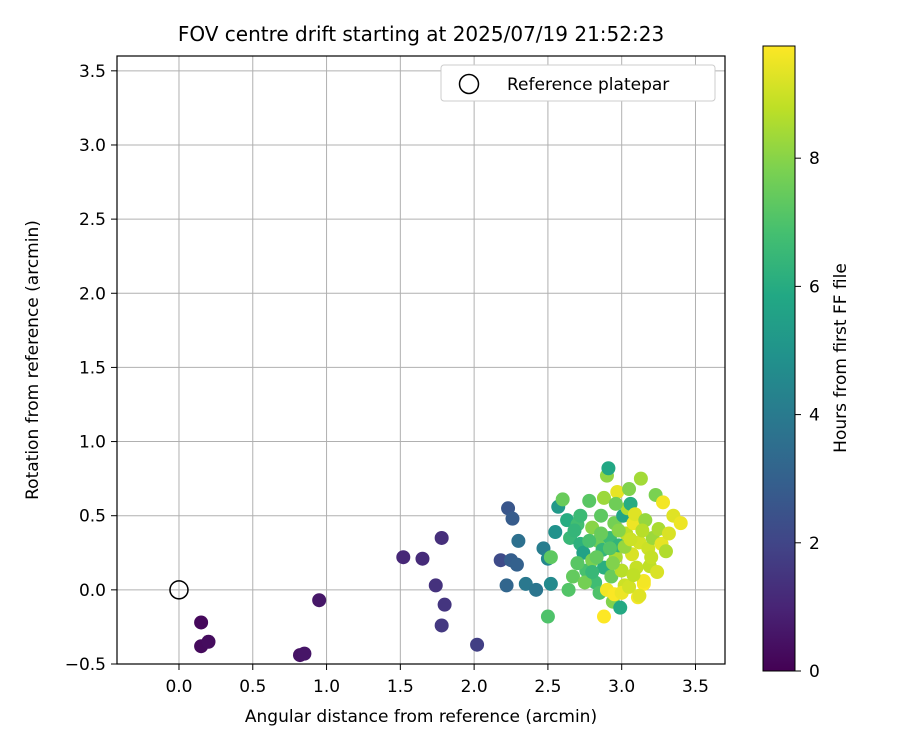 The width and height of the screenshot is (900, 750). I want to click on y-axis-ticks: −0.5 0.0 0.5 1.0 1.5 2.0 2.5 3.0 3.5, so click(91, 368).